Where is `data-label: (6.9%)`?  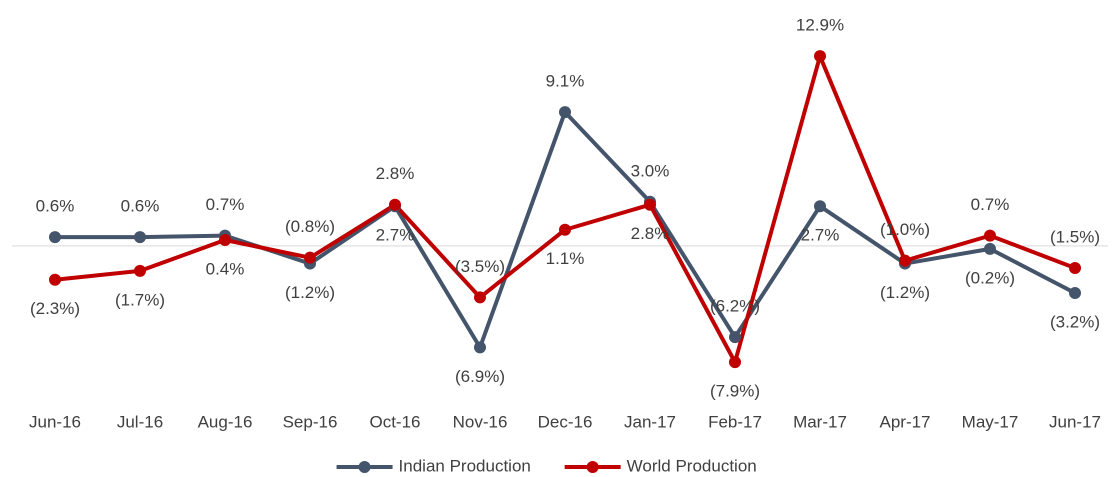 data-label: (6.9%) is located at coordinates (480, 376).